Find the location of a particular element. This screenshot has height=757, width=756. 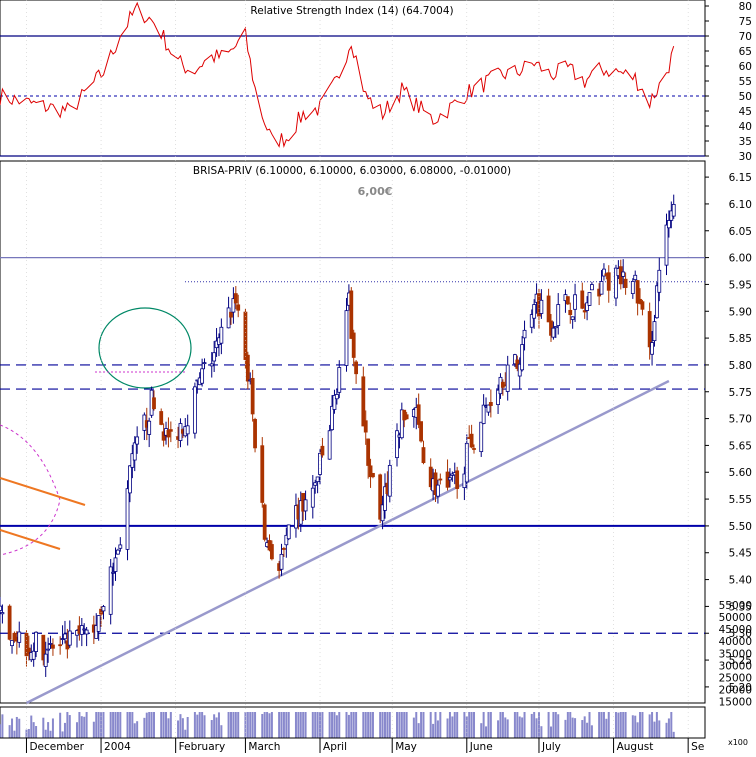

x-tick-label: June is located at coordinates (481, 747).